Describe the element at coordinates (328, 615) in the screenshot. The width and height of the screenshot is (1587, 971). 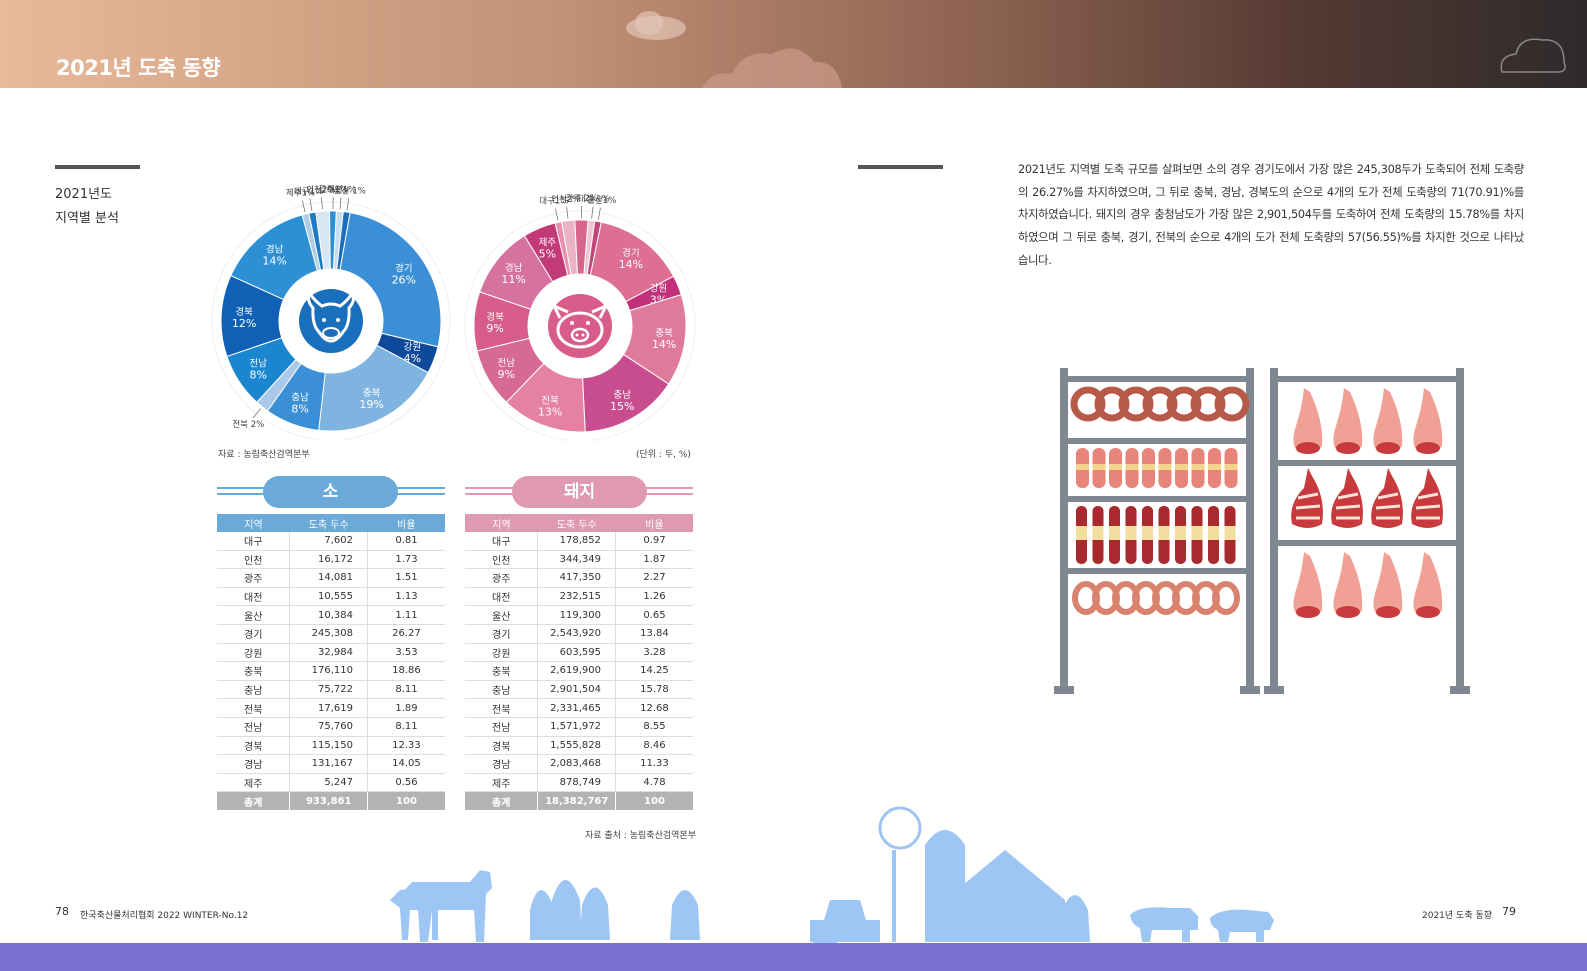
I see `count-cell: 10,384` at that location.